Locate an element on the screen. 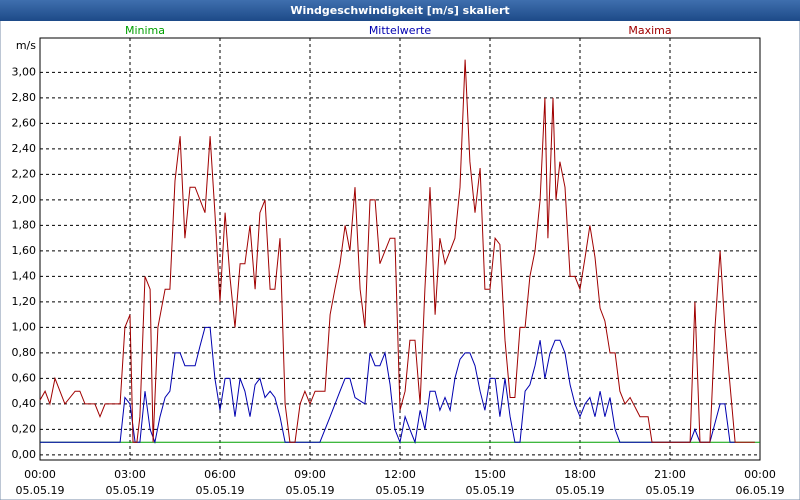 The image size is (800, 500). y-tick-label: 1,20 is located at coordinates (24, 301).